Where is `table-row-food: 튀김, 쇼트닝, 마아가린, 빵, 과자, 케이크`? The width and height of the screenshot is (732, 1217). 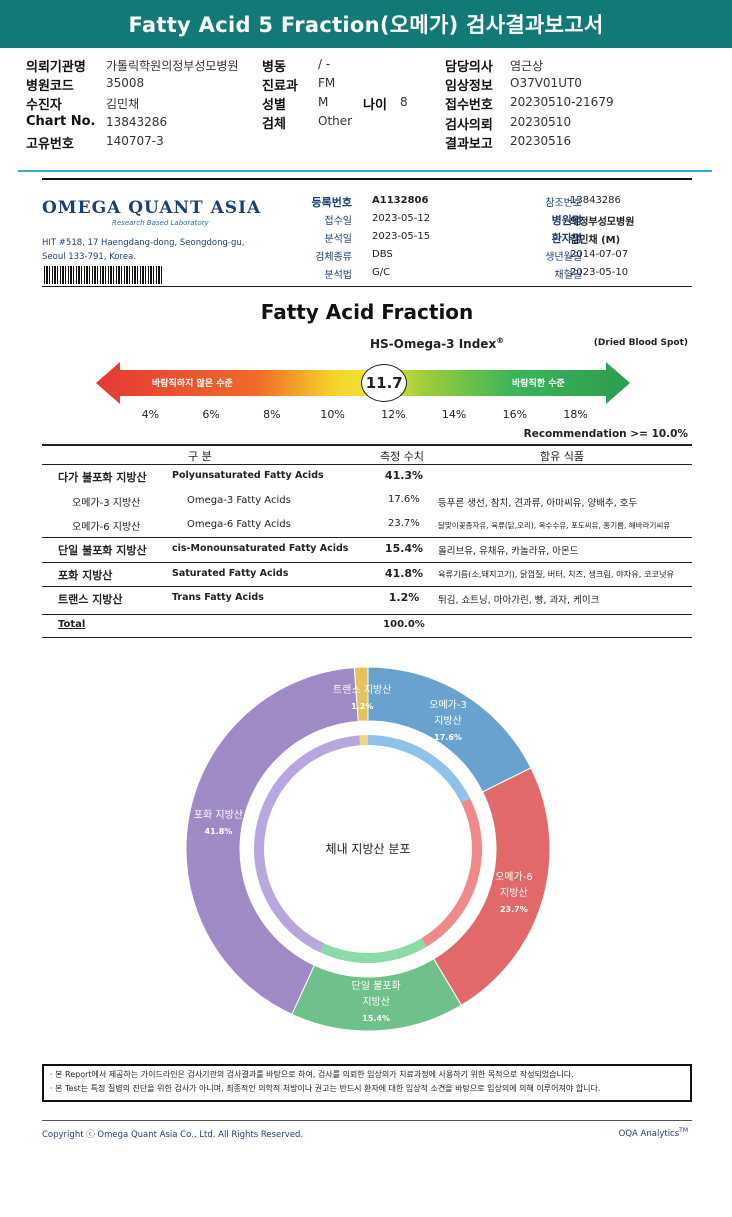
table-row-food: 튀김, 쇼트닝, 마아가린, 빵, 과자, 케이크 is located at coordinates (519, 600).